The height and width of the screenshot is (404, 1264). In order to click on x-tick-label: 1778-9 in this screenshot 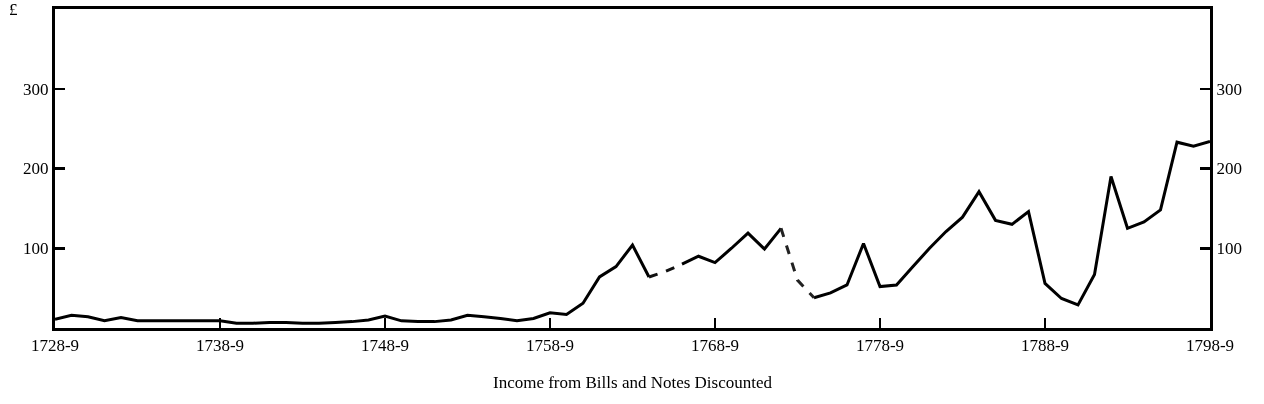, I will do `click(880, 346)`.